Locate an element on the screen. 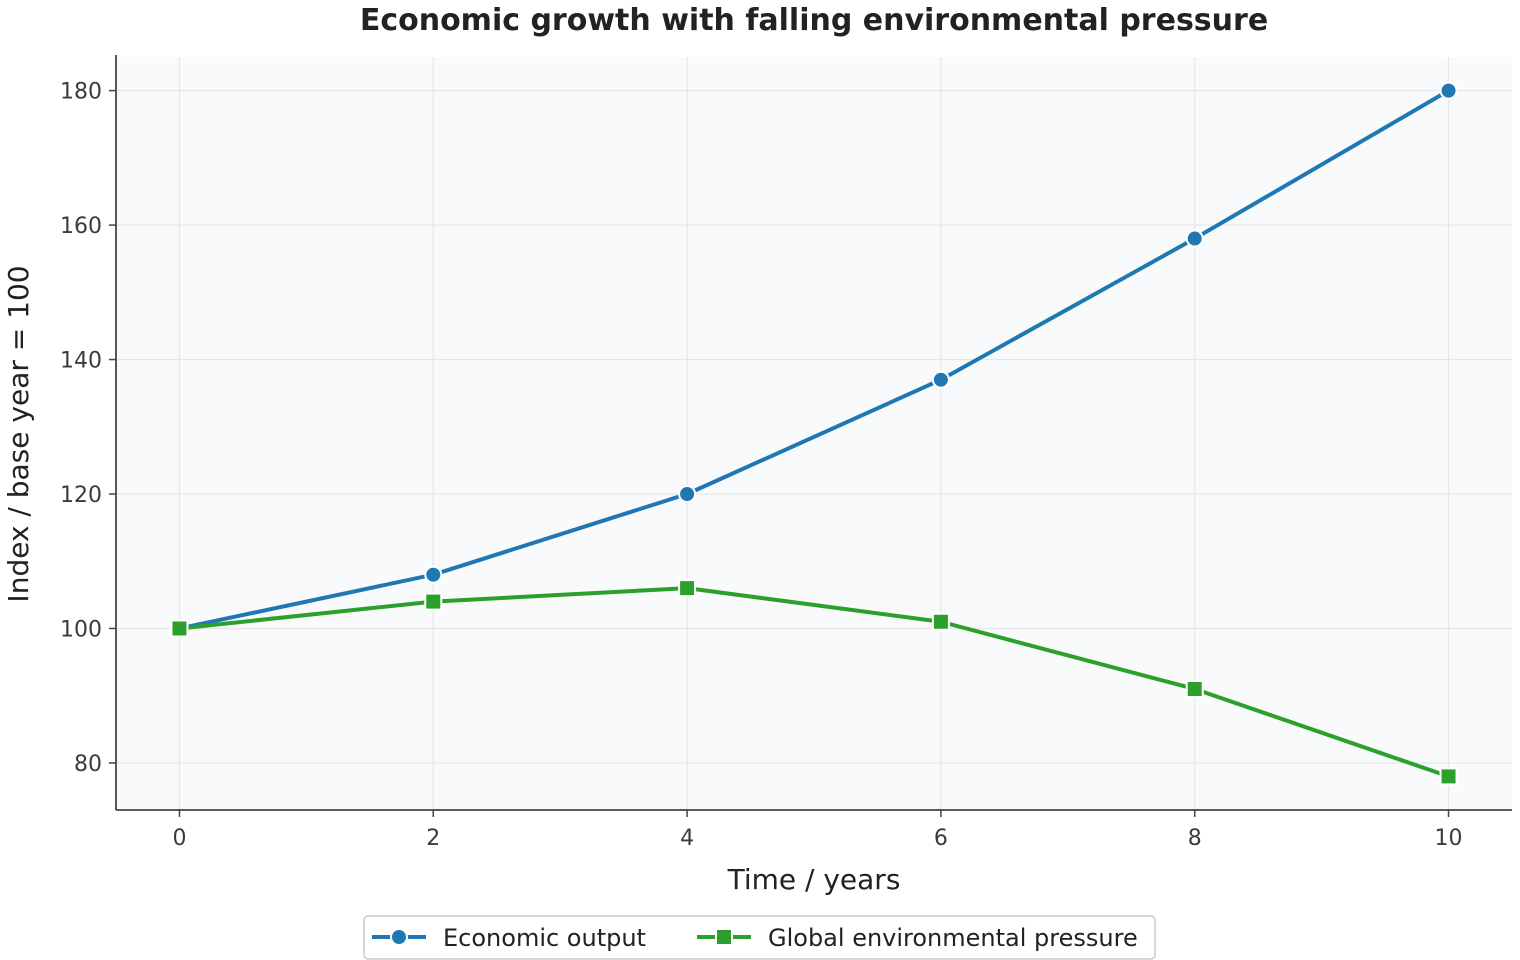 The height and width of the screenshot is (960, 1520). legend-label: Economic output is located at coordinates (544, 938).